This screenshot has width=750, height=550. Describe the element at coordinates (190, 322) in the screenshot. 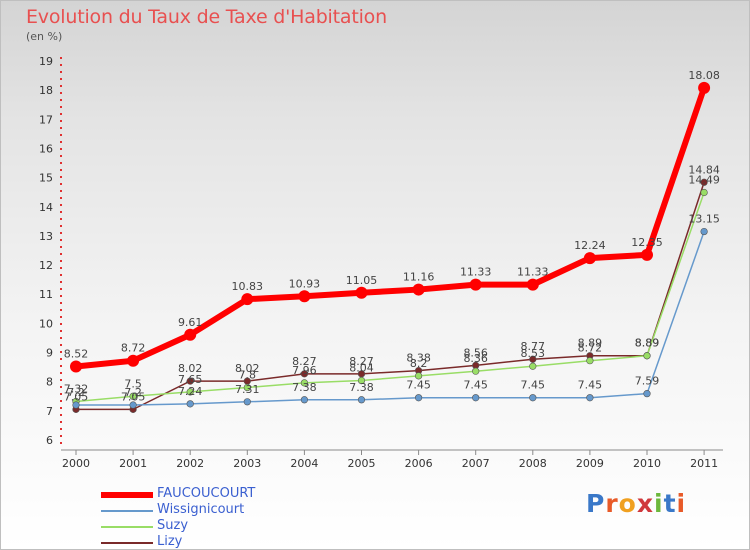

I see `data-label: 9.61` at that location.